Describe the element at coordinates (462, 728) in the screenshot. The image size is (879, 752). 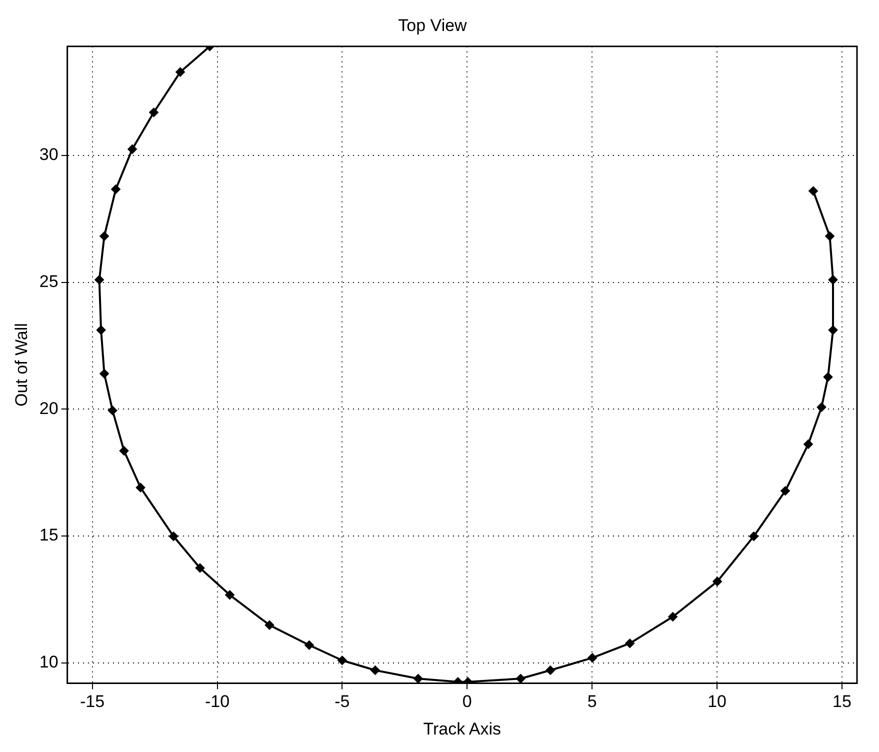
I see `x-axis-title: Track Axis` at that location.